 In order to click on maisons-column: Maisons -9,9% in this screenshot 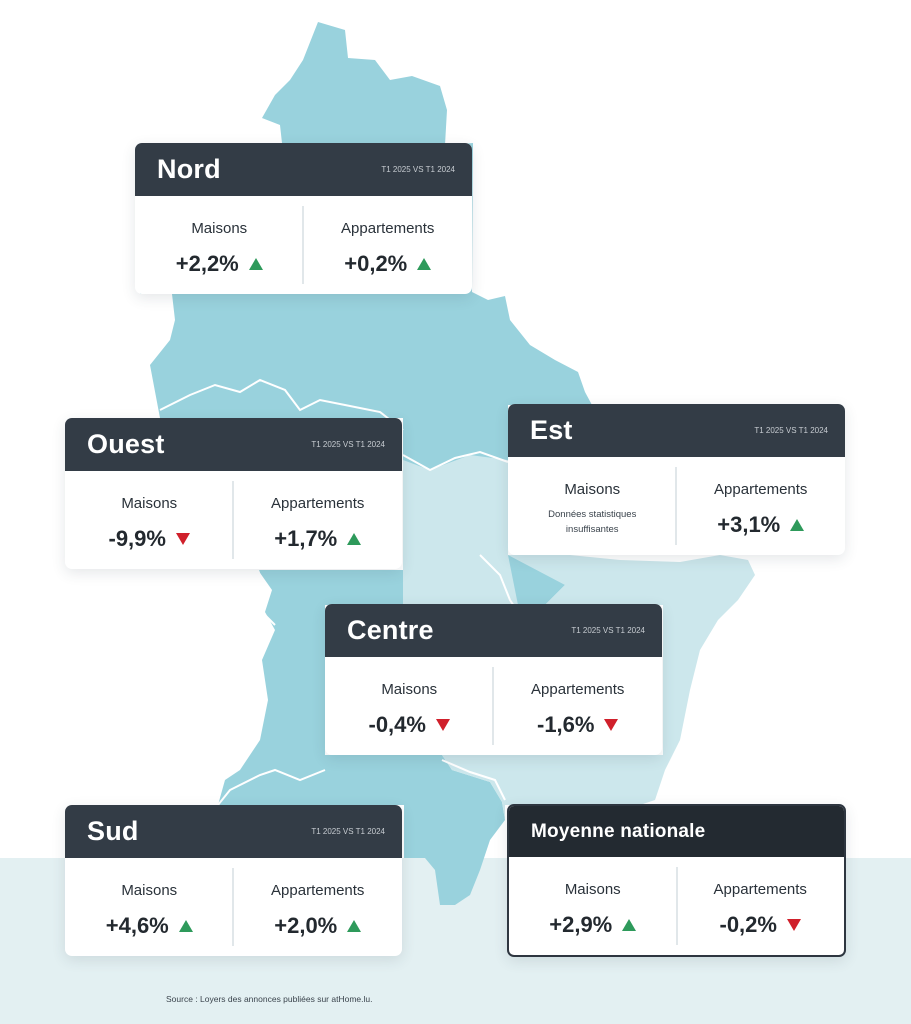, I will do `click(149, 520)`.